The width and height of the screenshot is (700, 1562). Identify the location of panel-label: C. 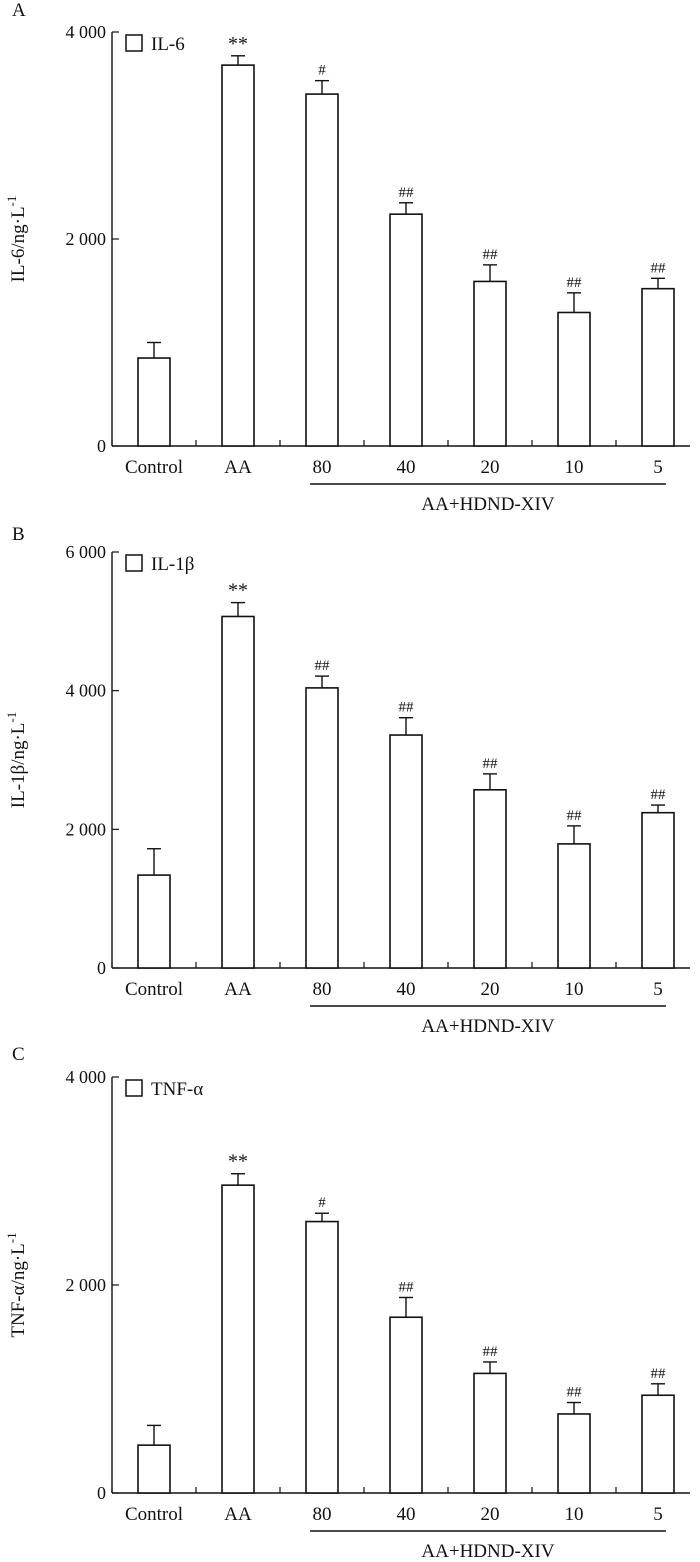
(18, 1054).